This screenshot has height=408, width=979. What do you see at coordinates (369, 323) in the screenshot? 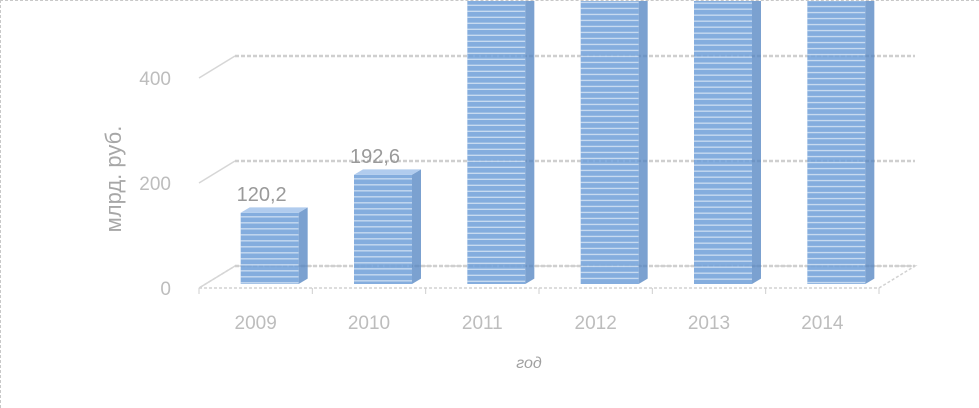
I see `x-tick-label: 2010` at bounding box center [369, 323].